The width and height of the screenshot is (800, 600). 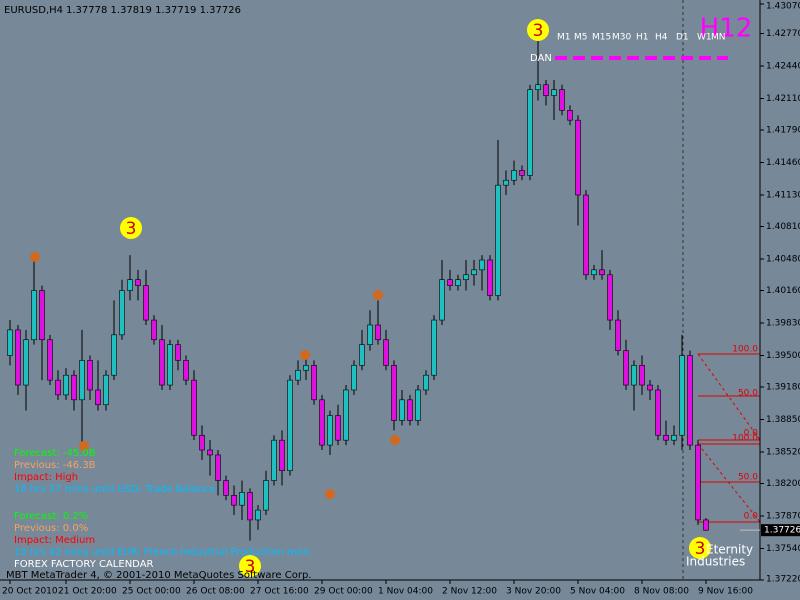 What do you see at coordinates (715, 562) in the screenshot?
I see `logo: Industries` at bounding box center [715, 562].